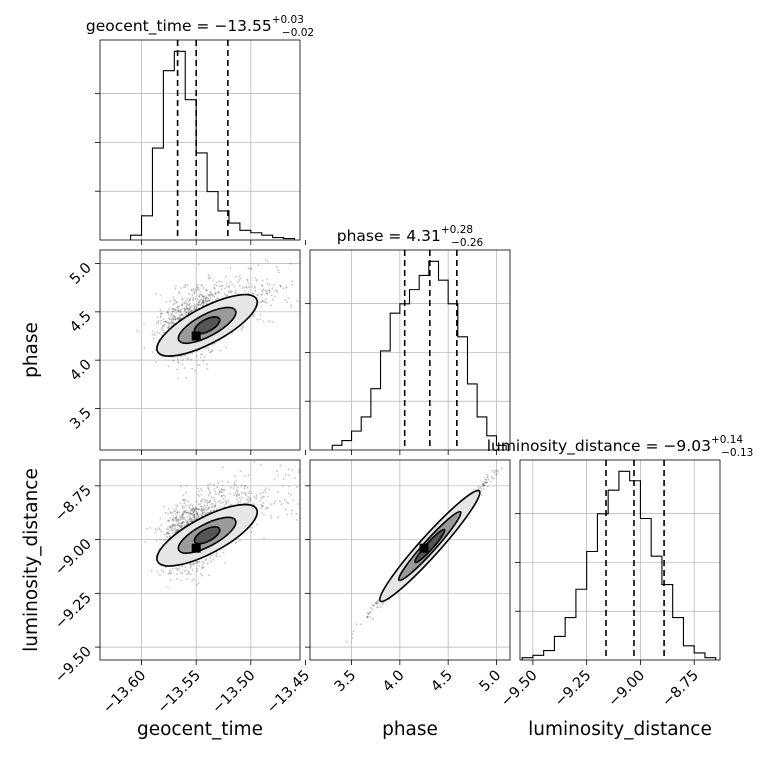 The width and height of the screenshot is (760, 760). I want to click on hist-geocent_time-frame, so click(200, 140).